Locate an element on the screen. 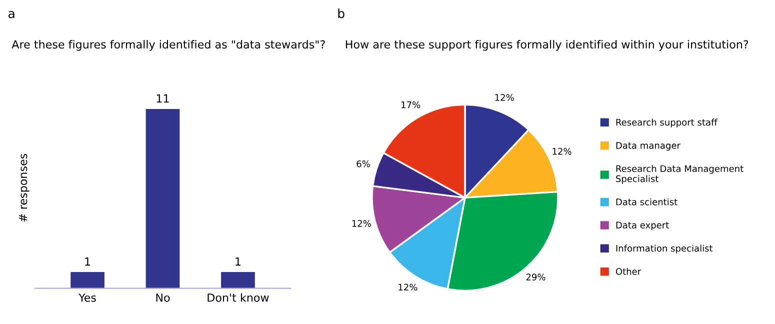 The width and height of the screenshot is (775, 324). text: b is located at coordinates (341, 13).